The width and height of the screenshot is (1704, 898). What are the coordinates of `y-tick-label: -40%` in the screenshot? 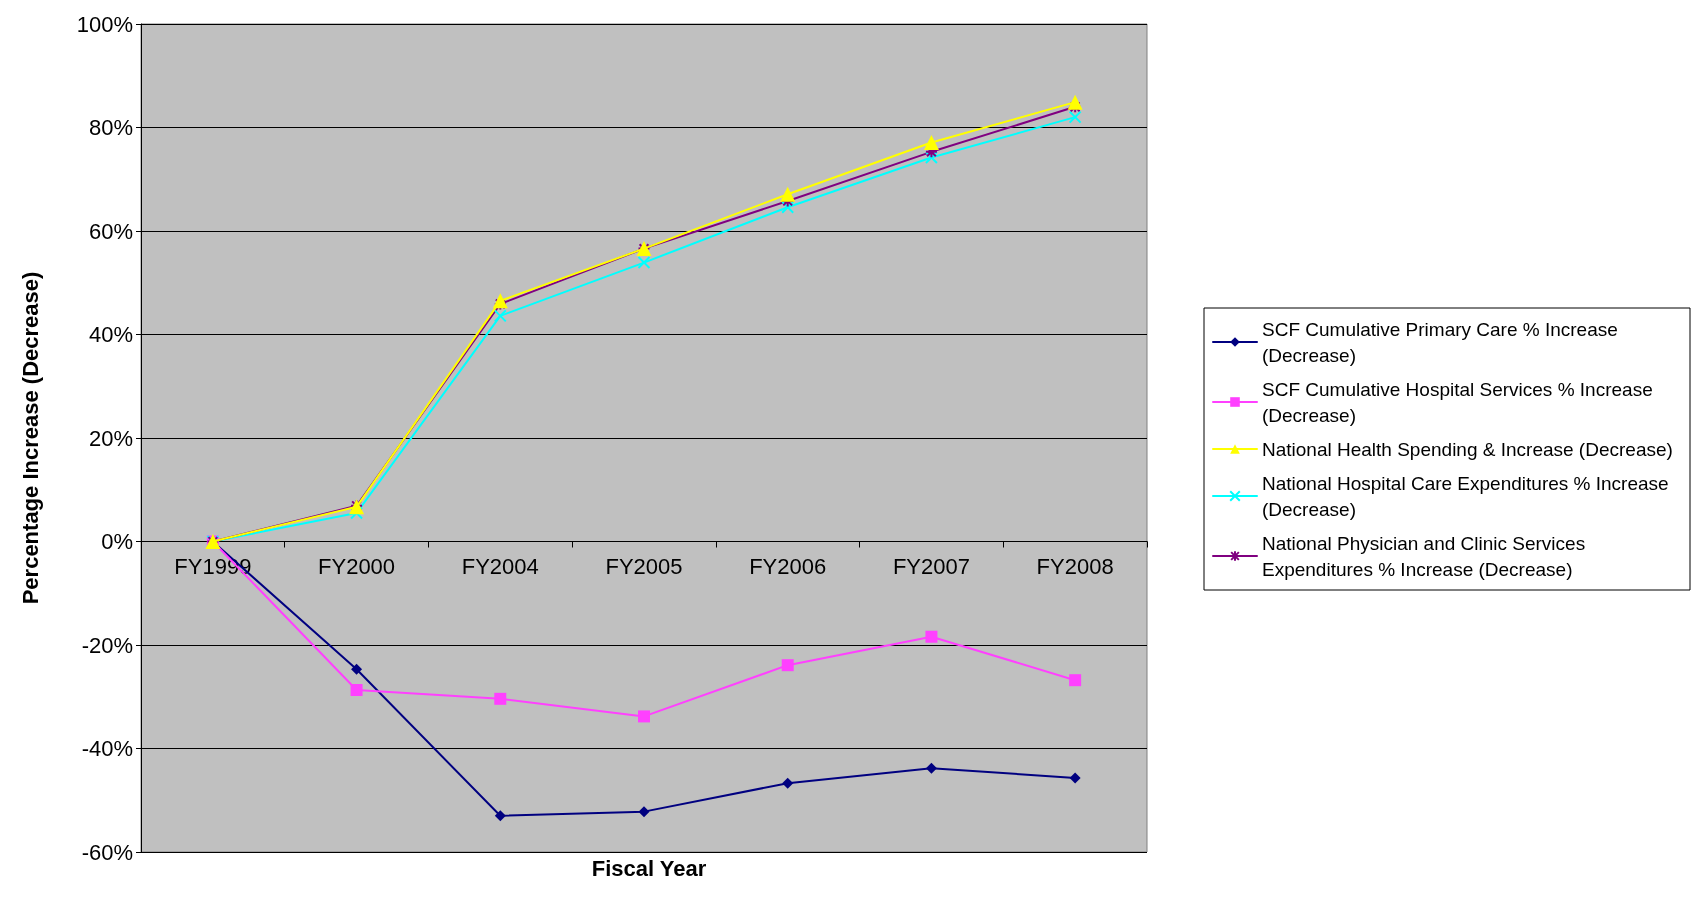 It's located at (107, 748).